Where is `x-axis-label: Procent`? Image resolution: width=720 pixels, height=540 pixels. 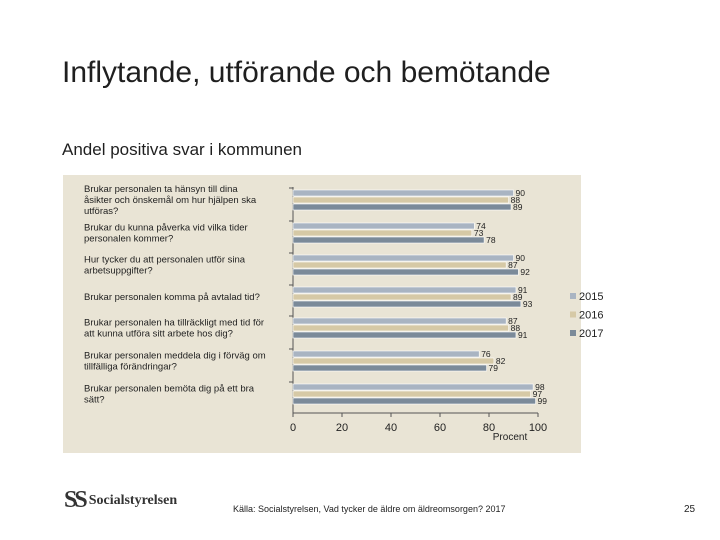
x-axis-label: Procent is located at coordinates (510, 437).